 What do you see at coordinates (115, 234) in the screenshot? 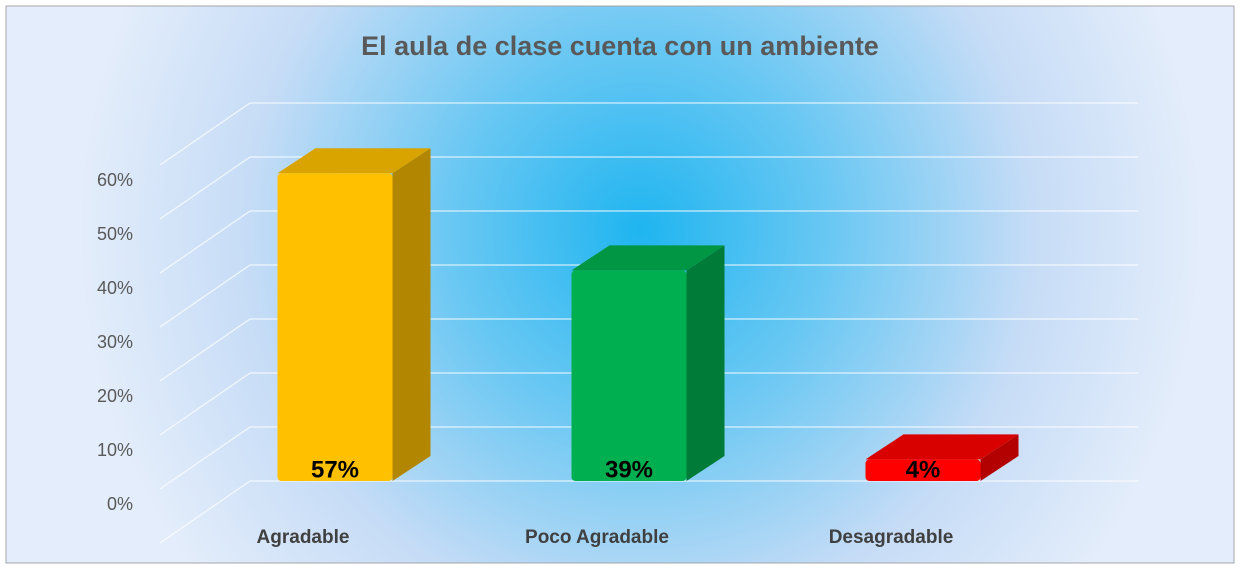
I see `y-tick-label: 50%` at bounding box center [115, 234].